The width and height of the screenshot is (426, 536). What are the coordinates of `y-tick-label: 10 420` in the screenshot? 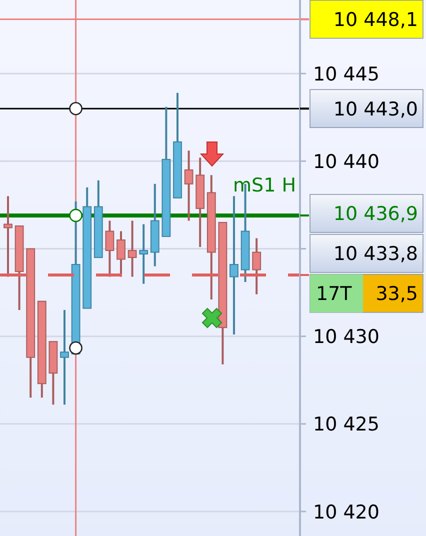 It's located at (346, 512).